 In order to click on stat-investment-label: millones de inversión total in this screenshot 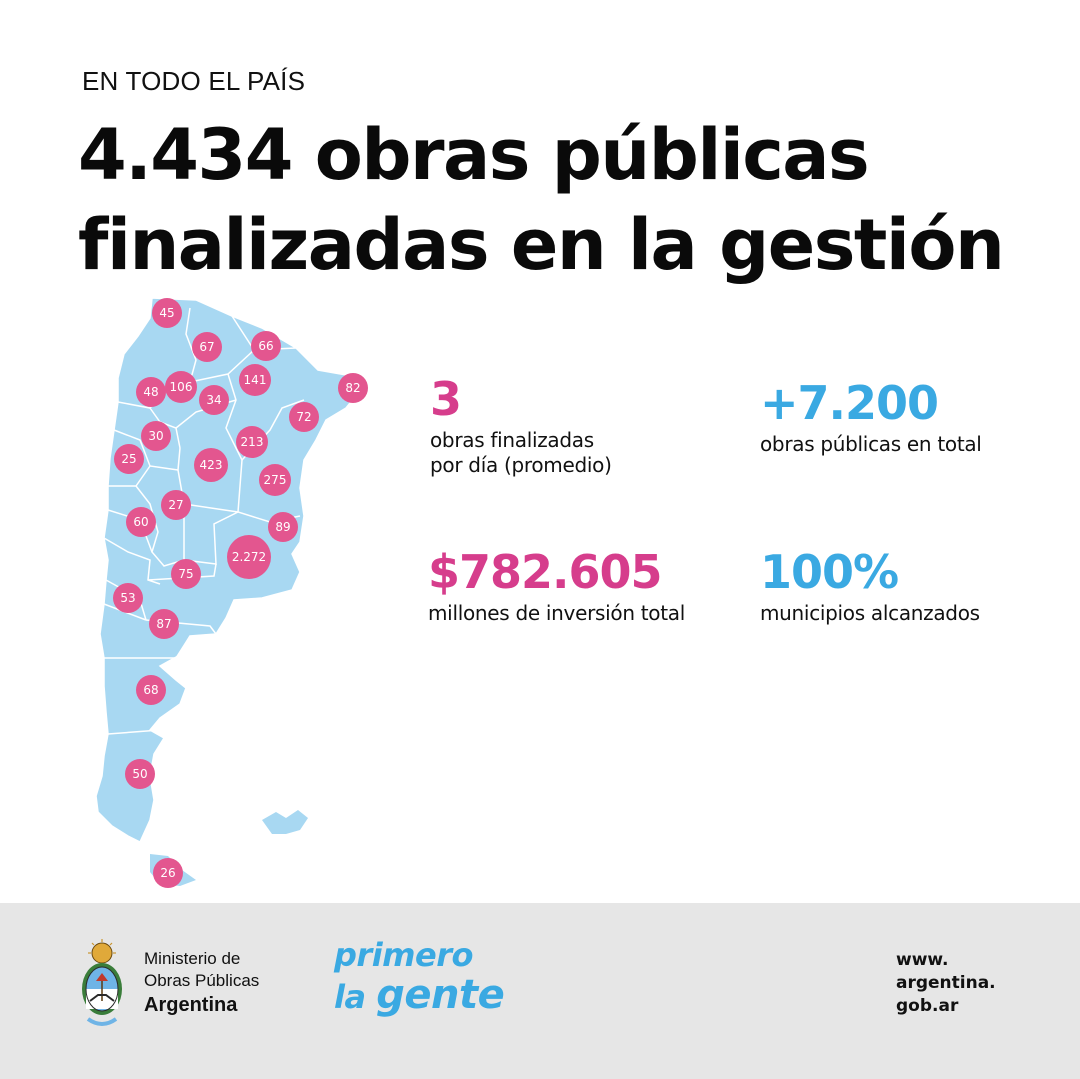, I will do `click(556, 613)`.